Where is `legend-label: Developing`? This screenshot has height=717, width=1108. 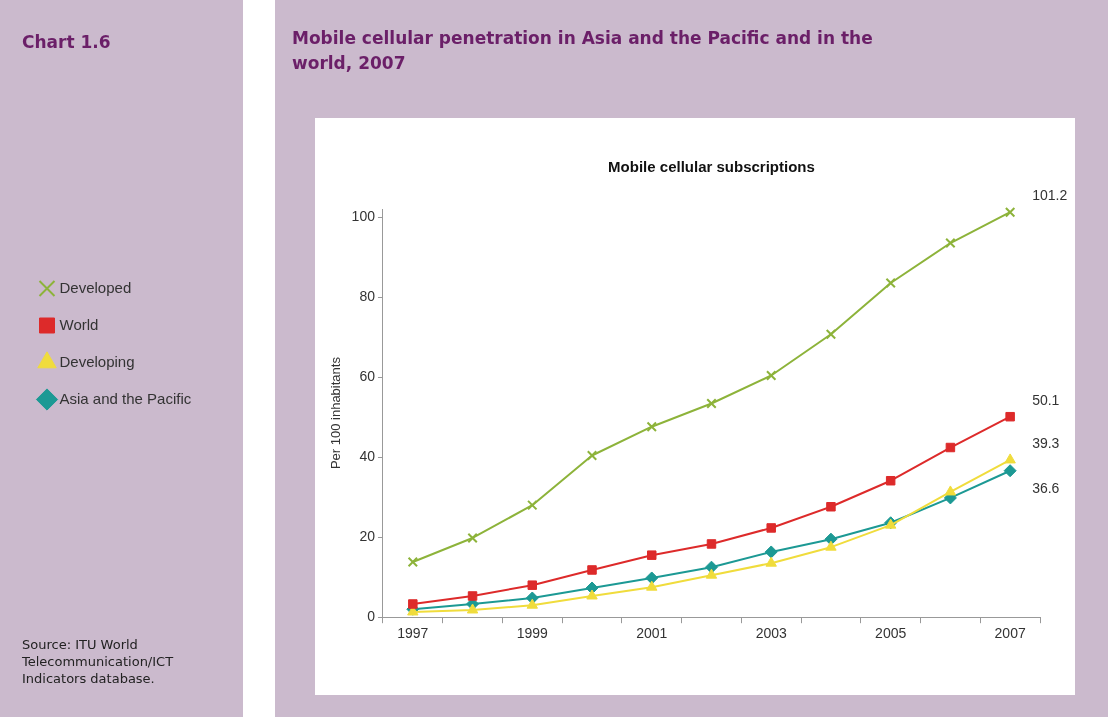
legend-label: Developing is located at coordinates (97, 361).